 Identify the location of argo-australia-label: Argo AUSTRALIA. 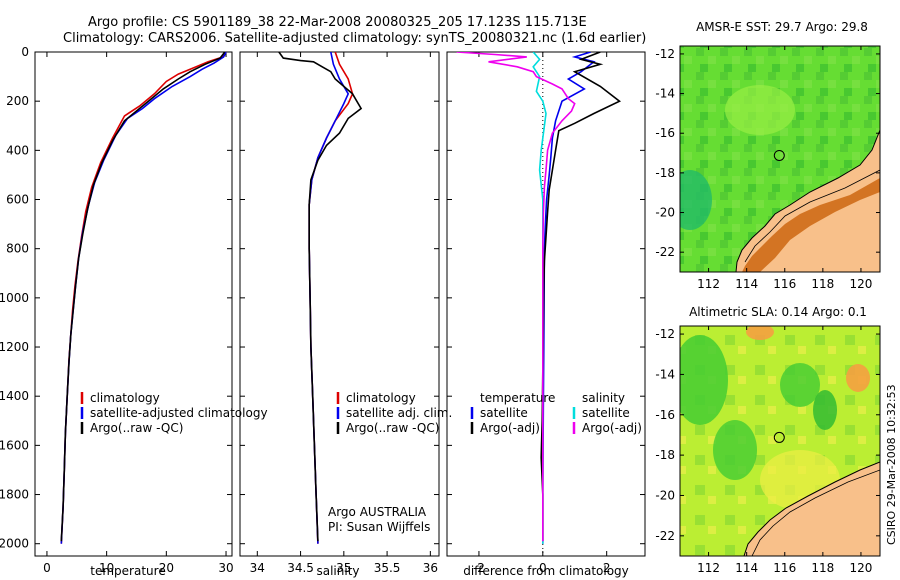
(377, 512).